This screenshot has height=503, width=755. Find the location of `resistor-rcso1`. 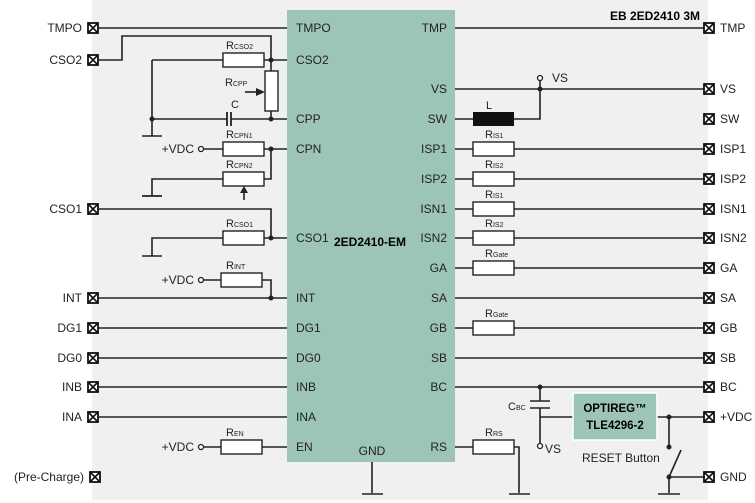

resistor-rcso1 is located at coordinates (243, 238).